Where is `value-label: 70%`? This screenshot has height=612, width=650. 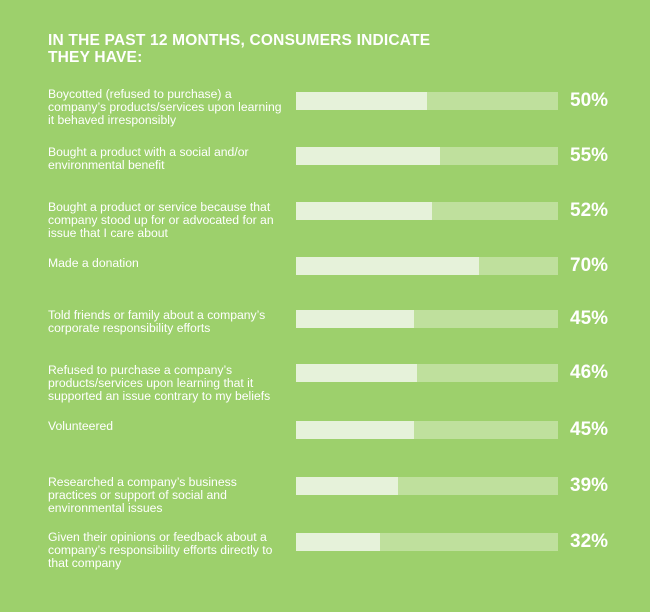 value-label: 70% is located at coordinates (589, 265).